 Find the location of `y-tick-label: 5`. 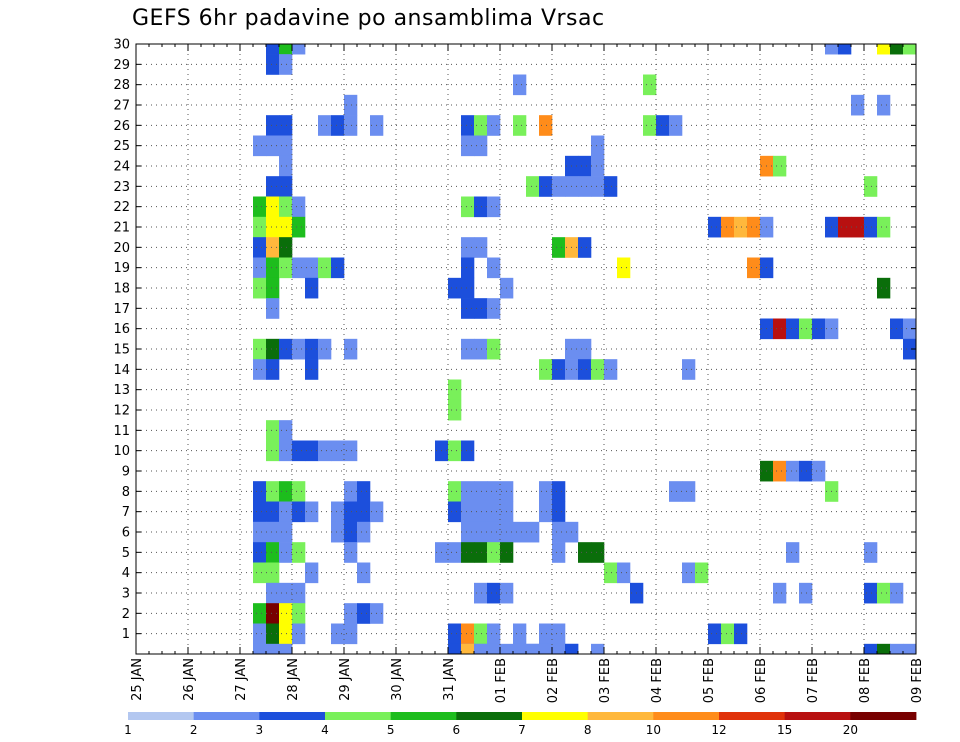

y-tick-label: 5 is located at coordinates (126, 553).